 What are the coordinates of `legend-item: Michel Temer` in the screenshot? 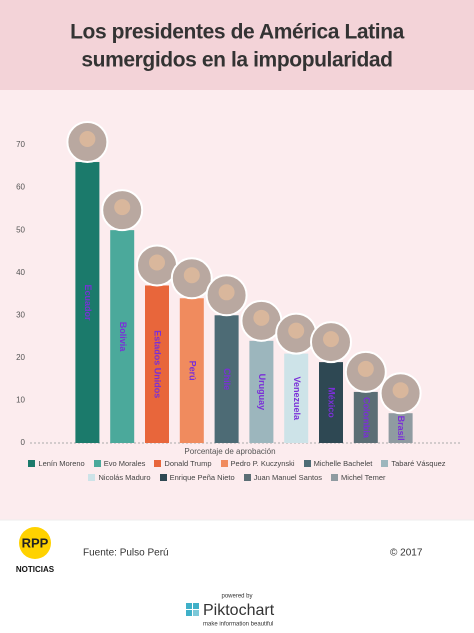 It's located at (358, 477).